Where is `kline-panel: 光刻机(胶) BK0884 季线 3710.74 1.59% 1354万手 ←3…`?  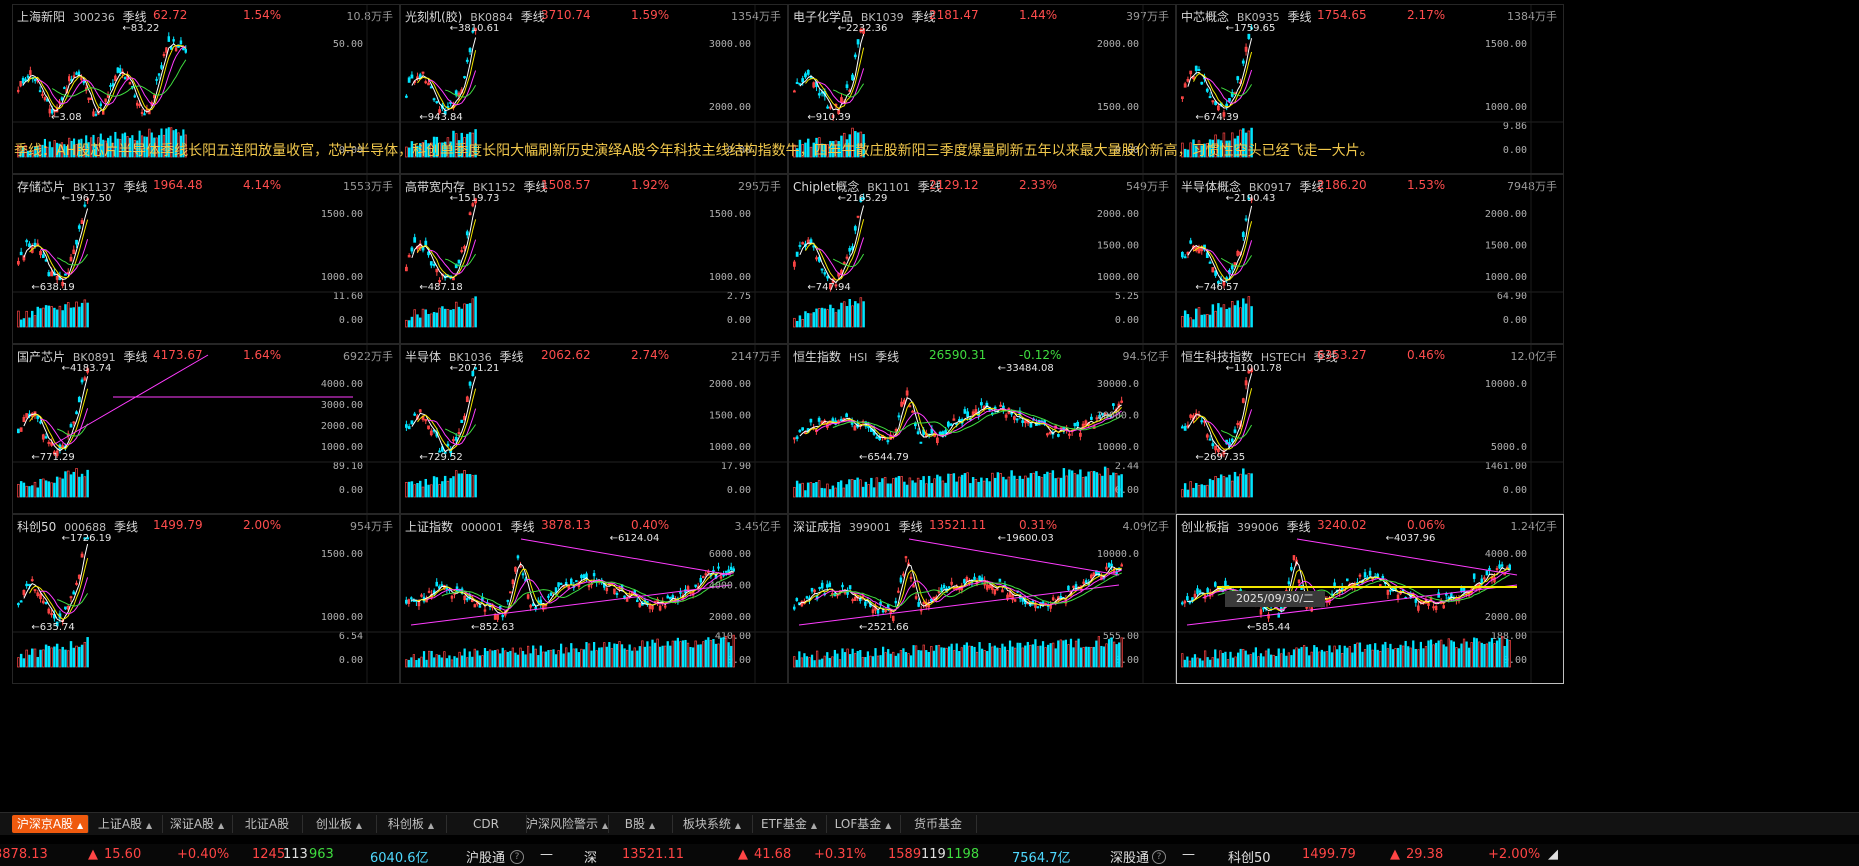 kline-panel: 光刻机(胶) BK0884 季线 3710.74 1.59% 1354万手 ←3… is located at coordinates (594, 89).